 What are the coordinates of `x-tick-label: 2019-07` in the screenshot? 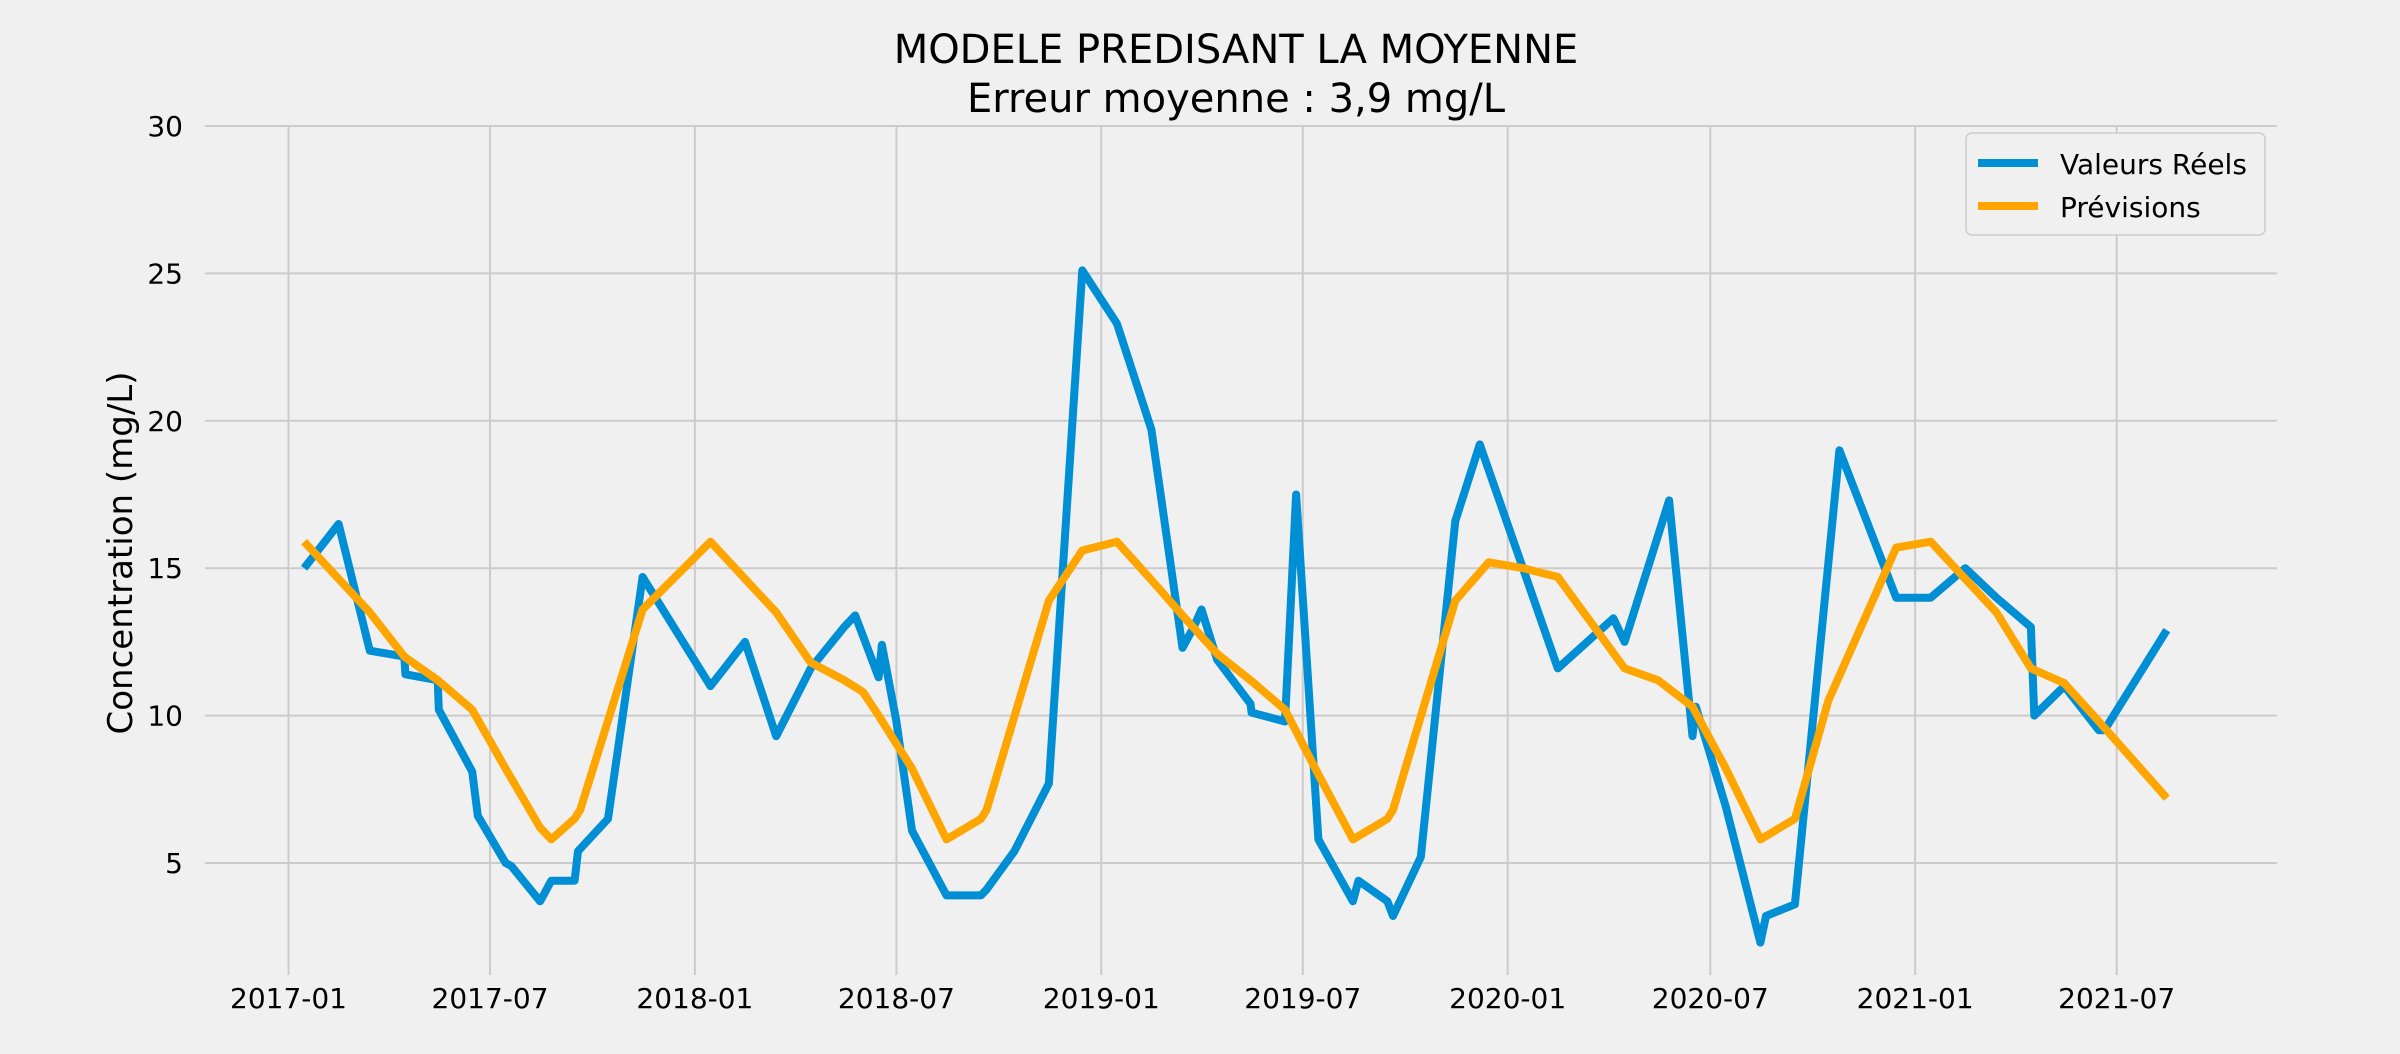 It's located at (1302, 998).